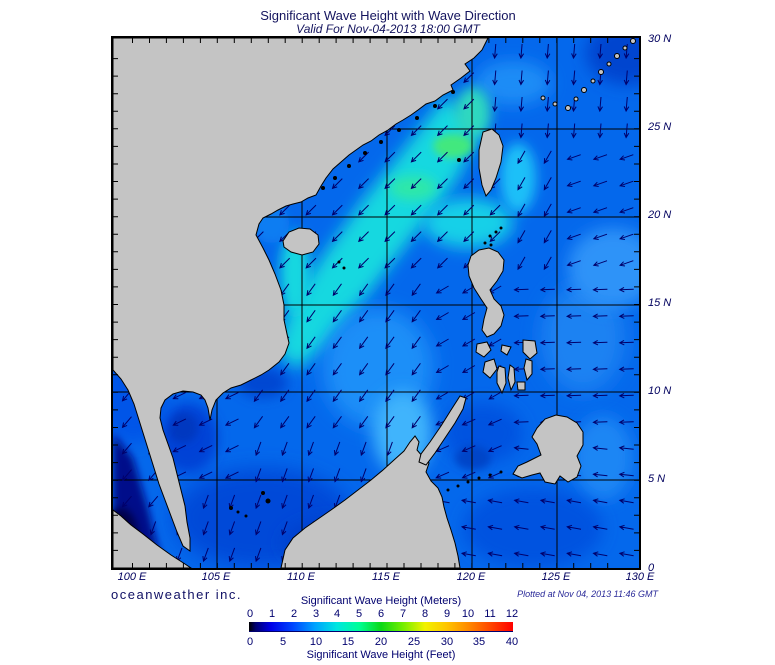  Describe the element at coordinates (337, 614) in the screenshot. I see `meters-tick: 4` at that location.